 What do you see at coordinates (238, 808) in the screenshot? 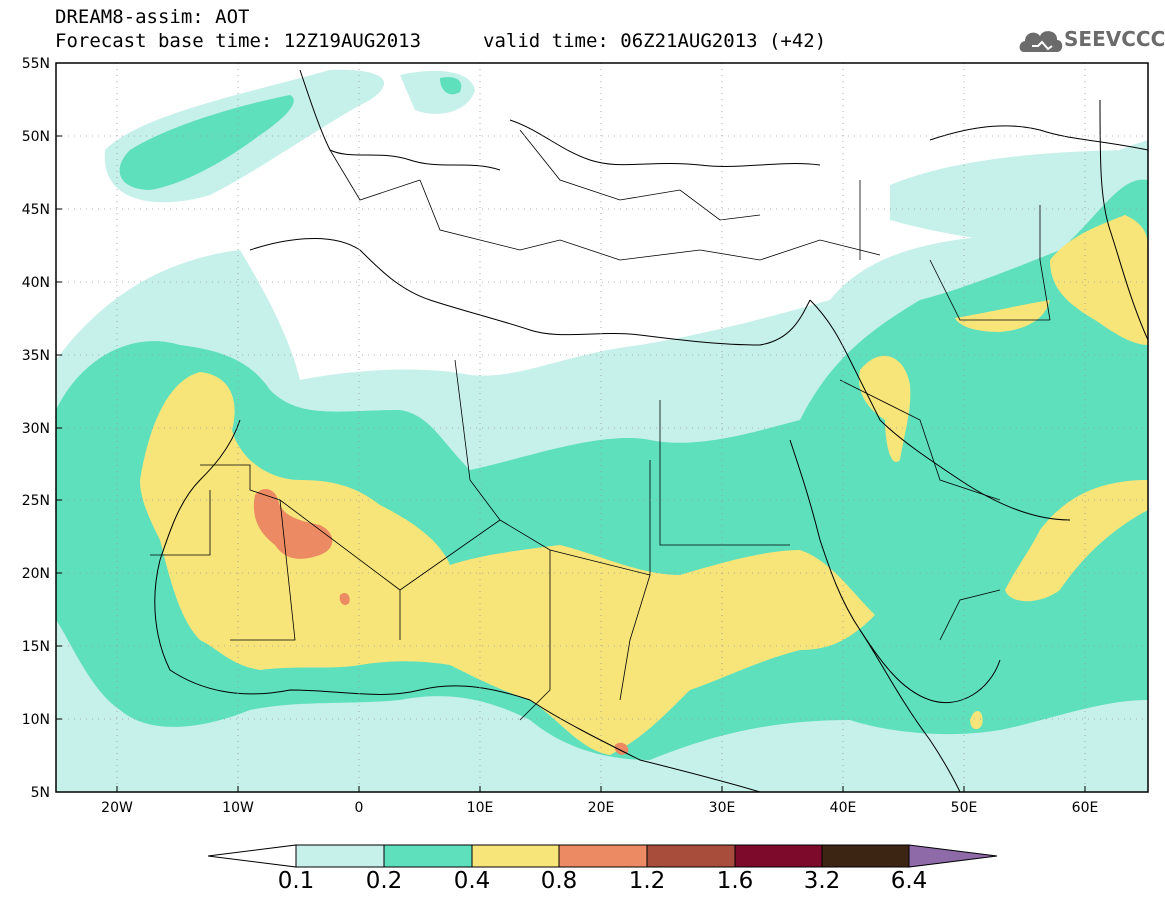
I see `lon-label: 10W` at bounding box center [238, 808].